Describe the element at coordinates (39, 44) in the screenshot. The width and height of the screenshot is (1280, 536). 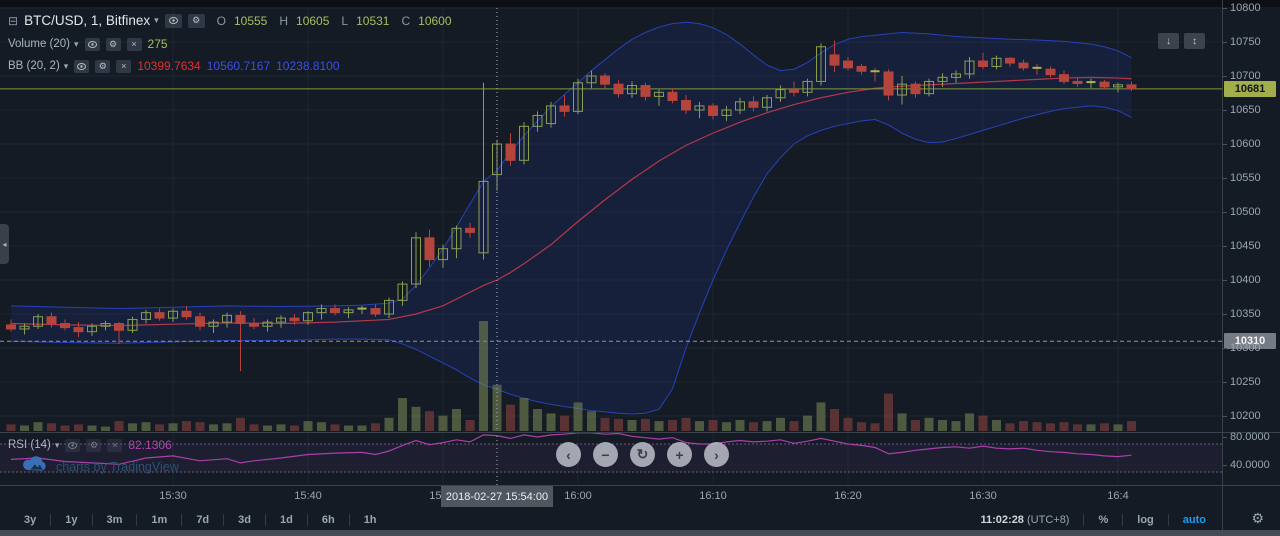
I see `volume-label: Volume (20)` at that location.